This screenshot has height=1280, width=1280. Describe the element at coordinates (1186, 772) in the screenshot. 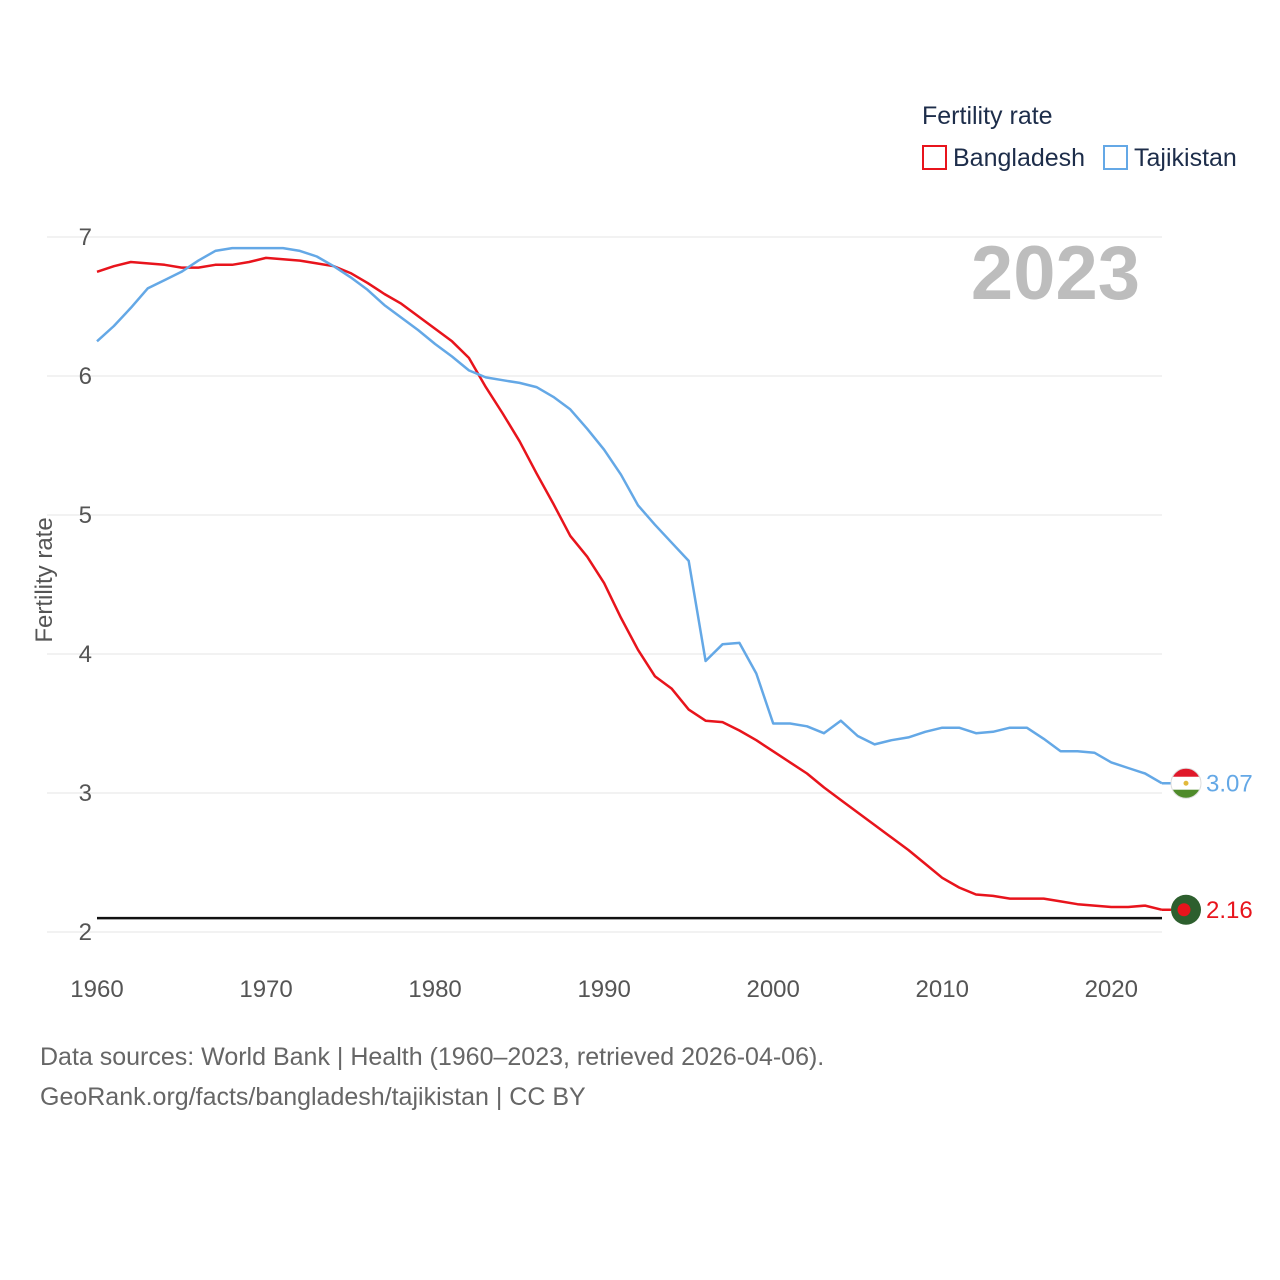

I see `flag-stripe-red` at that location.